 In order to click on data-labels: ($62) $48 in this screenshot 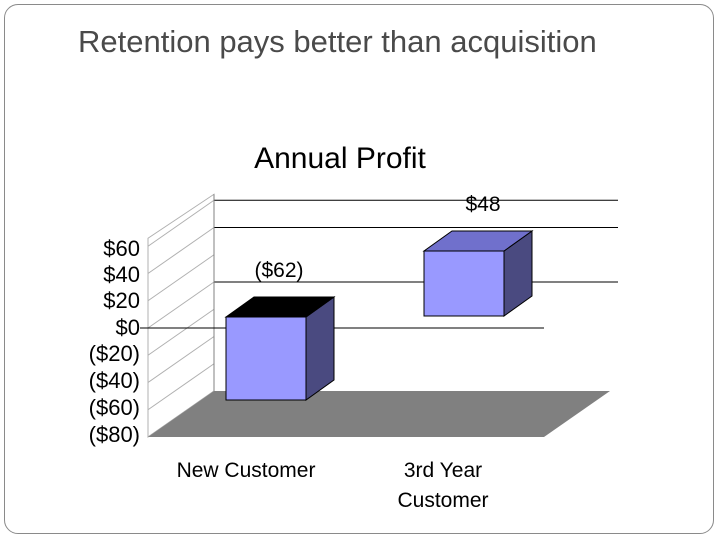, I will do `click(377, 237)`.